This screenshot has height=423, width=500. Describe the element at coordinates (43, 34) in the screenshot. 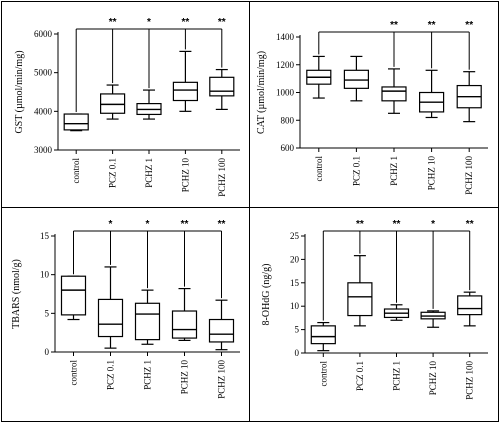

I see `y-tick-label: 6000` at that location.